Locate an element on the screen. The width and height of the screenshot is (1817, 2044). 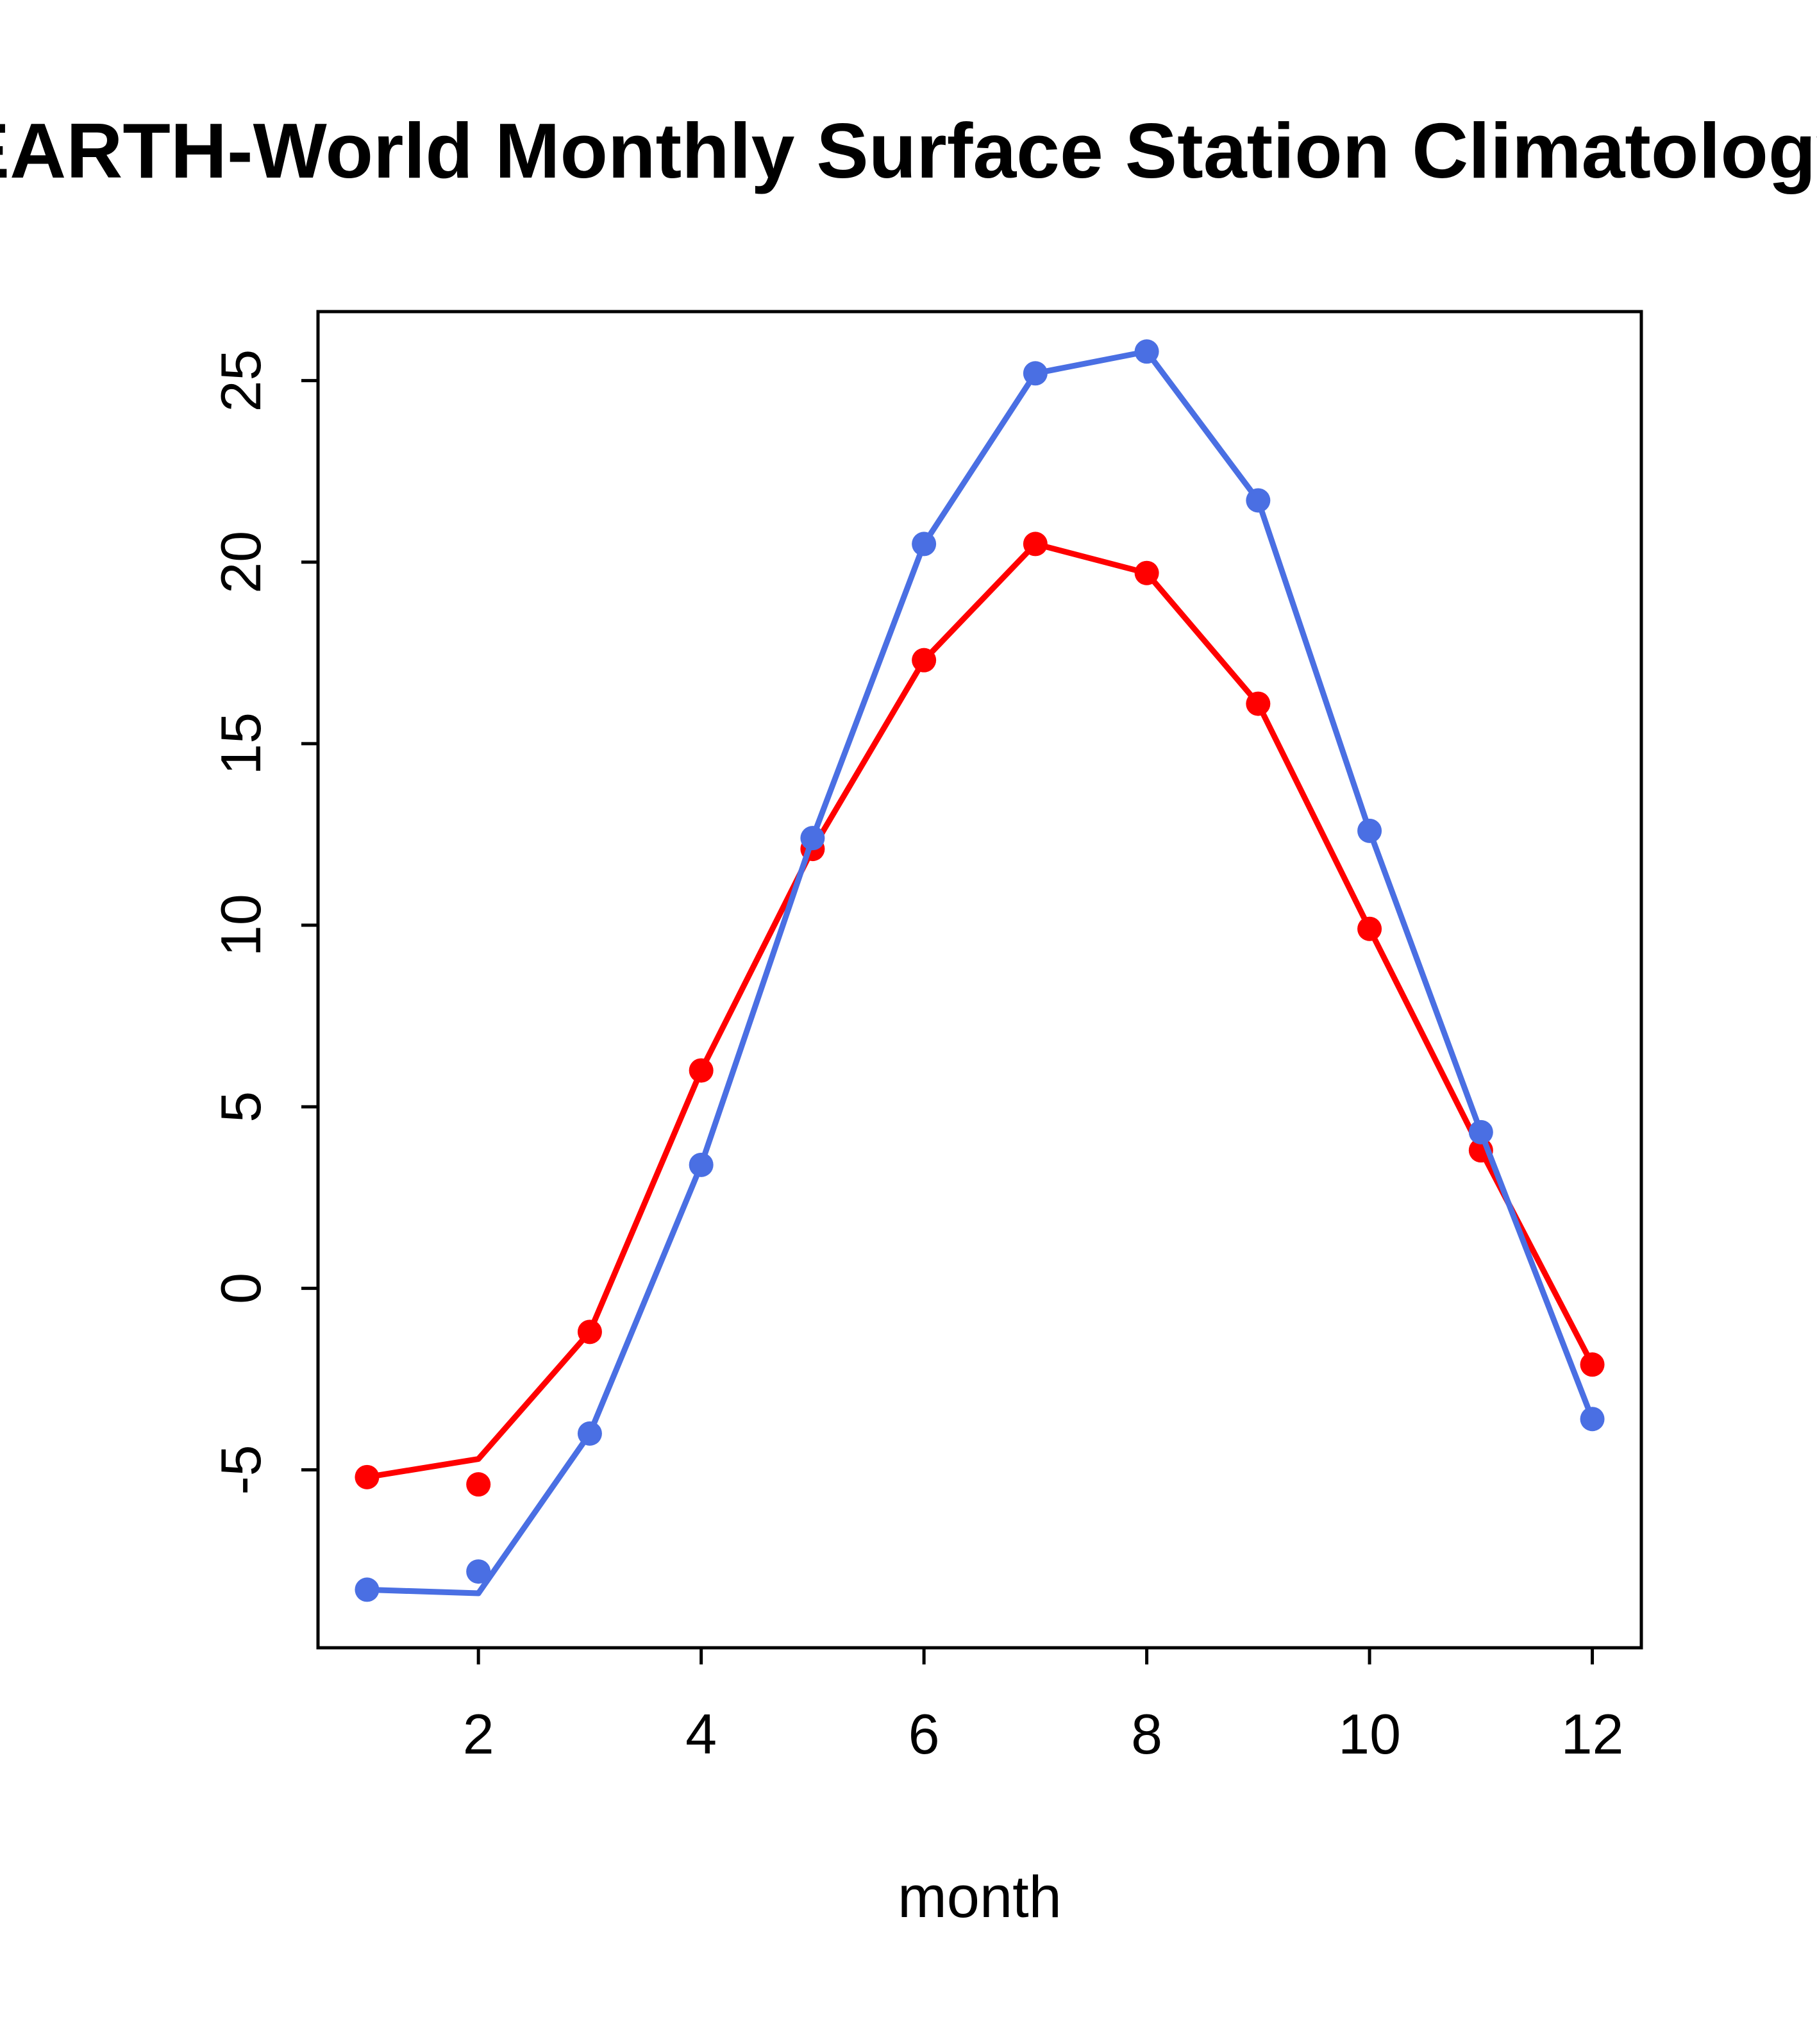
x-tick-label: 8 is located at coordinates (1146, 1734).